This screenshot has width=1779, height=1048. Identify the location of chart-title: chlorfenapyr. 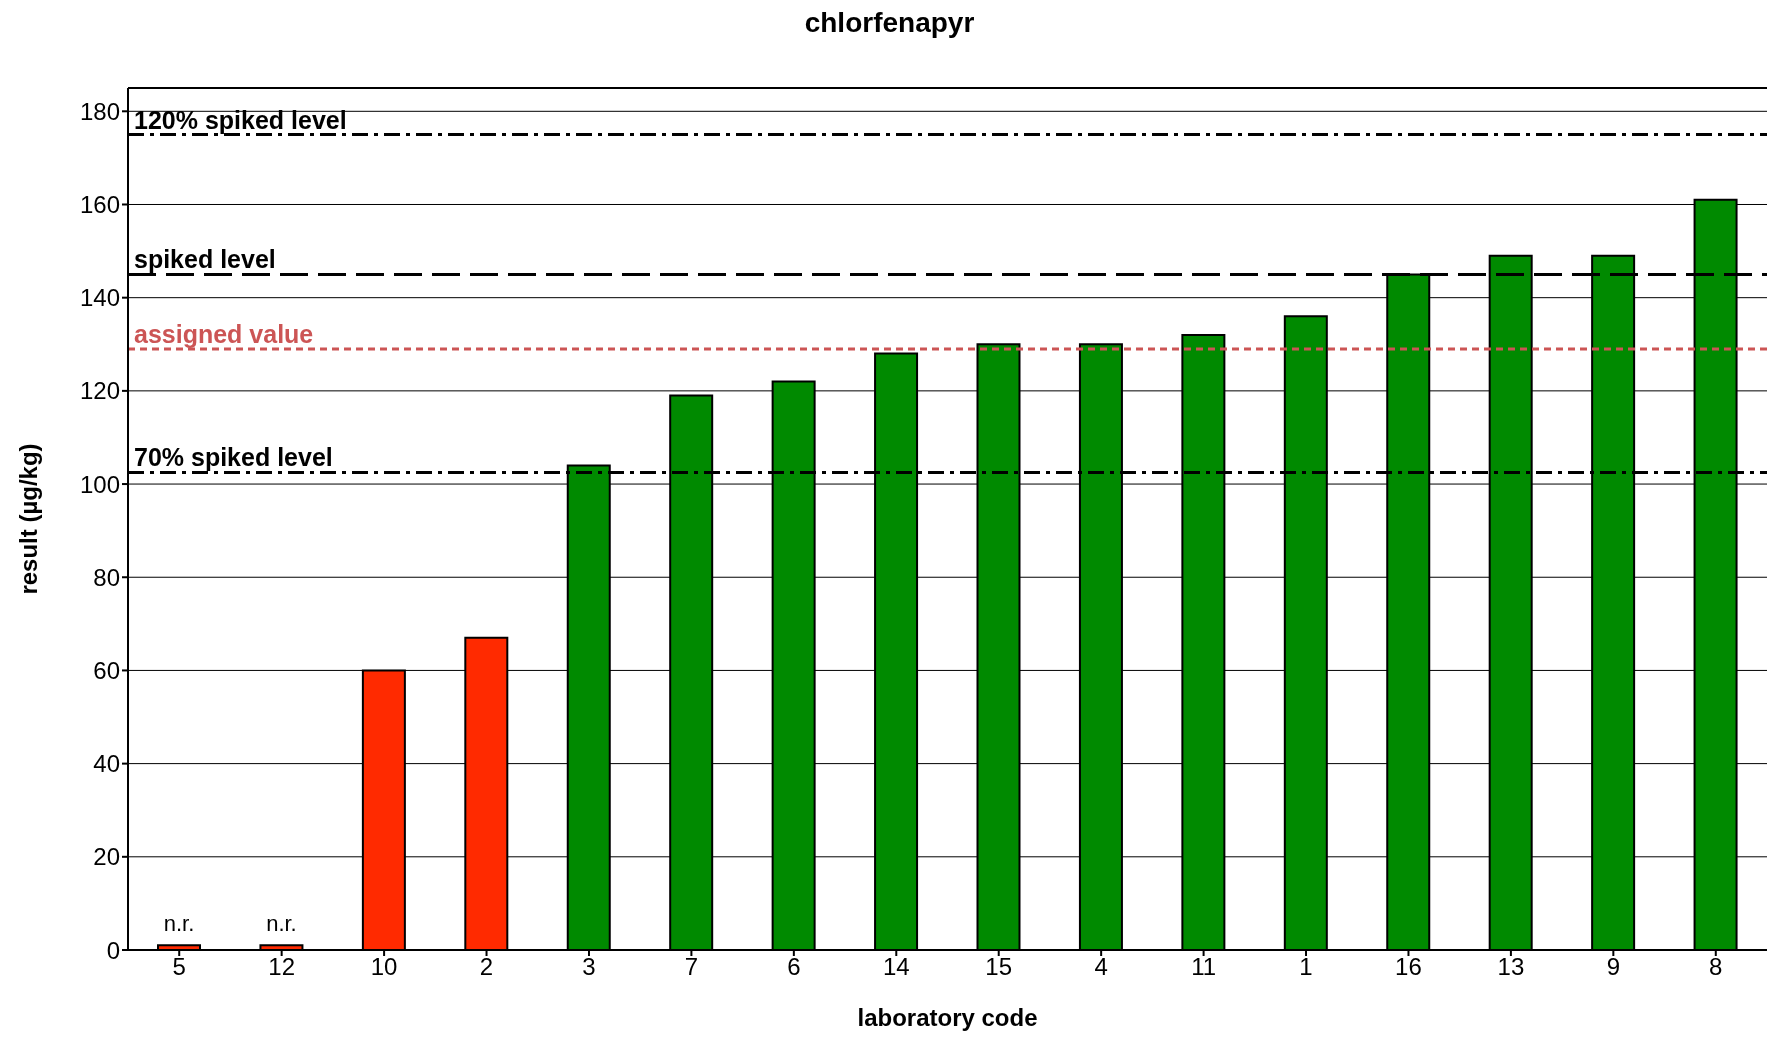
(889, 23).